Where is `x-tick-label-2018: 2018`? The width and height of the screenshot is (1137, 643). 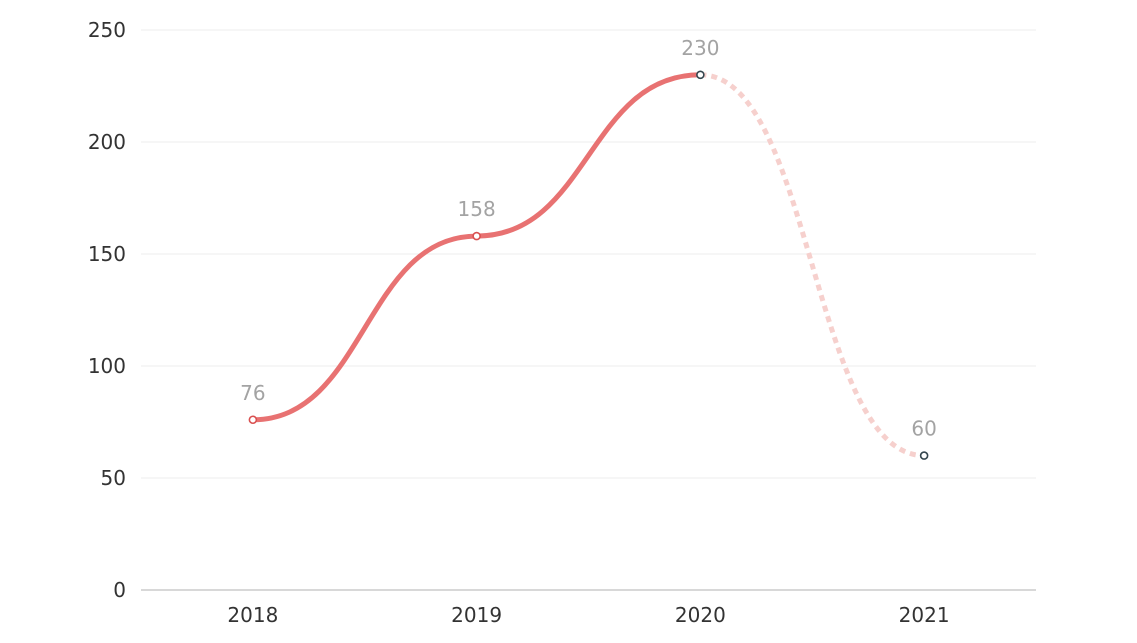
x-tick-label-2018: 2018 is located at coordinates (252, 615).